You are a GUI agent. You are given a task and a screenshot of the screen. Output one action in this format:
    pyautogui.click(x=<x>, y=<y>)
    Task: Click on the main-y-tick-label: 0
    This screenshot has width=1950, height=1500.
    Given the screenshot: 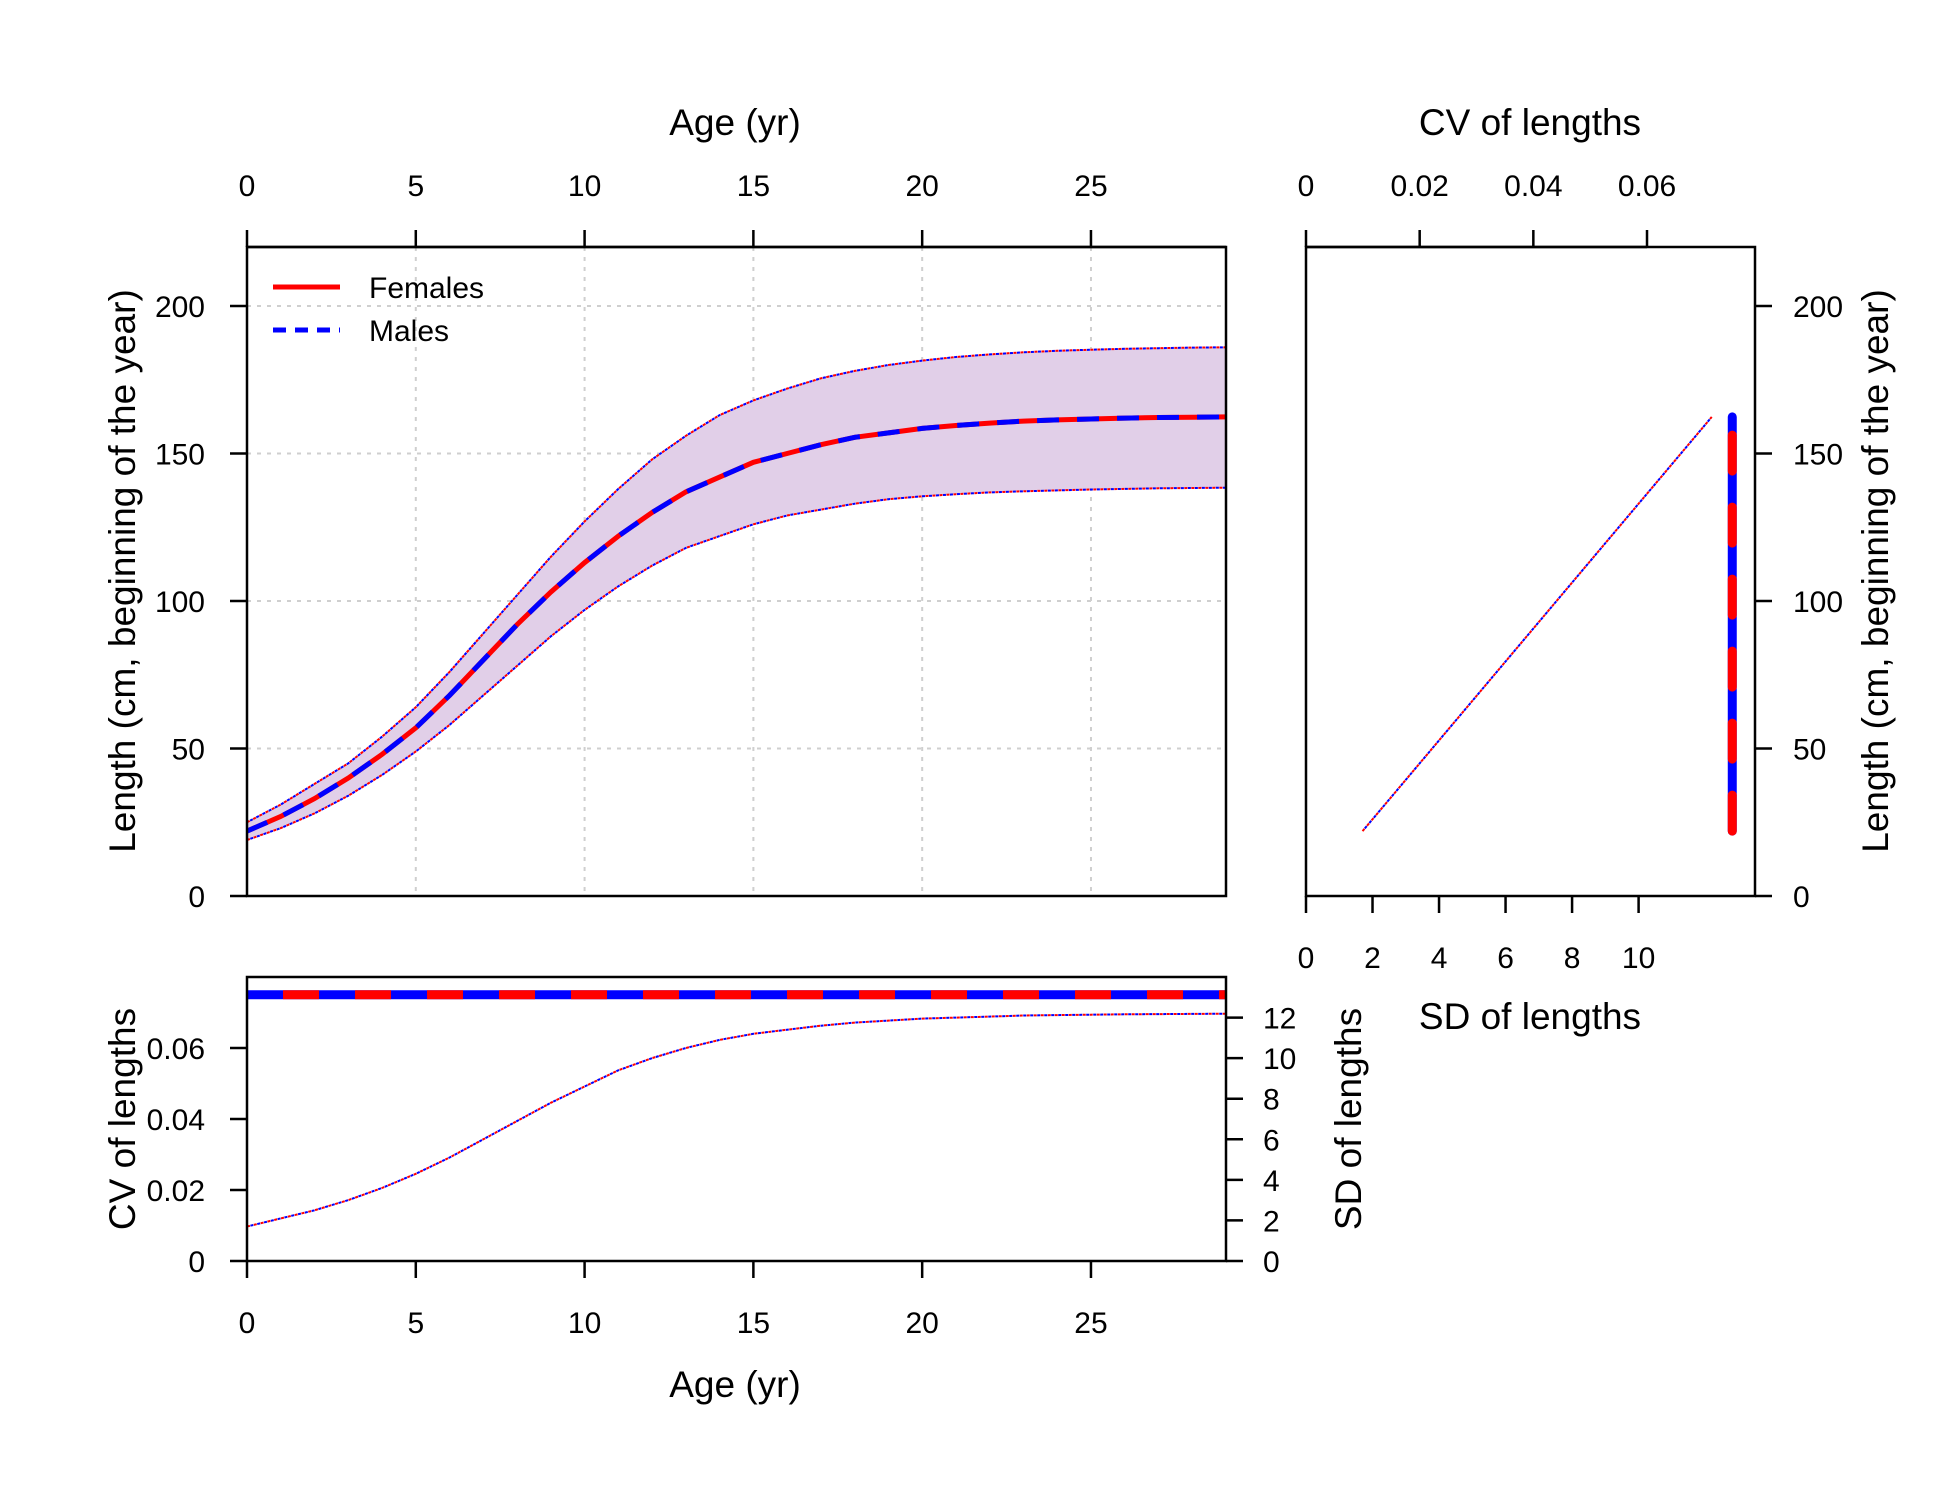 What is the action you would take?
    pyautogui.click(x=196, y=897)
    